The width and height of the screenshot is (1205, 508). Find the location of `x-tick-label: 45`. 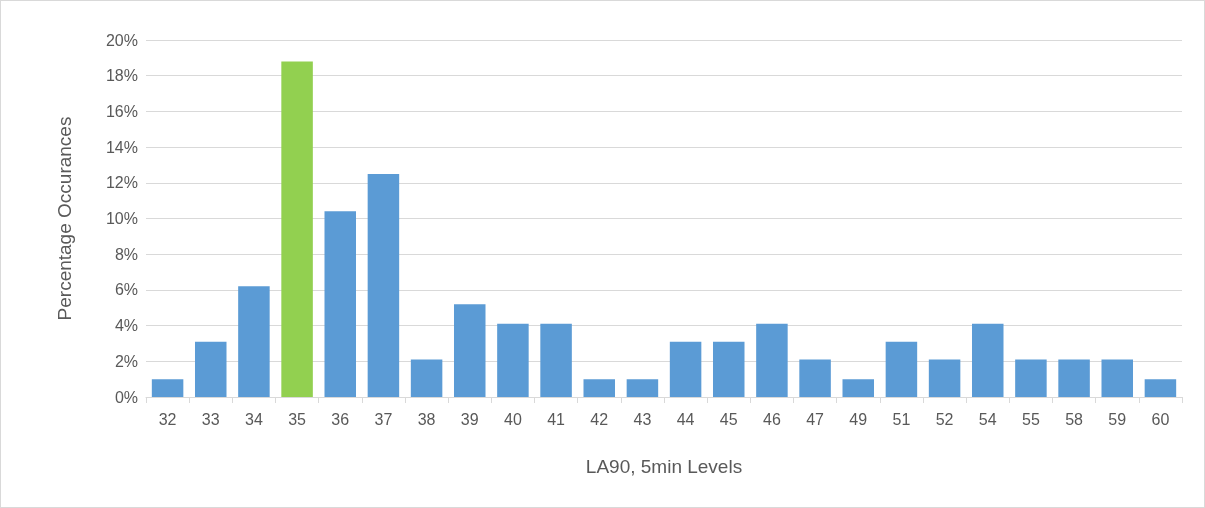

x-tick-label: 45 is located at coordinates (728, 419).